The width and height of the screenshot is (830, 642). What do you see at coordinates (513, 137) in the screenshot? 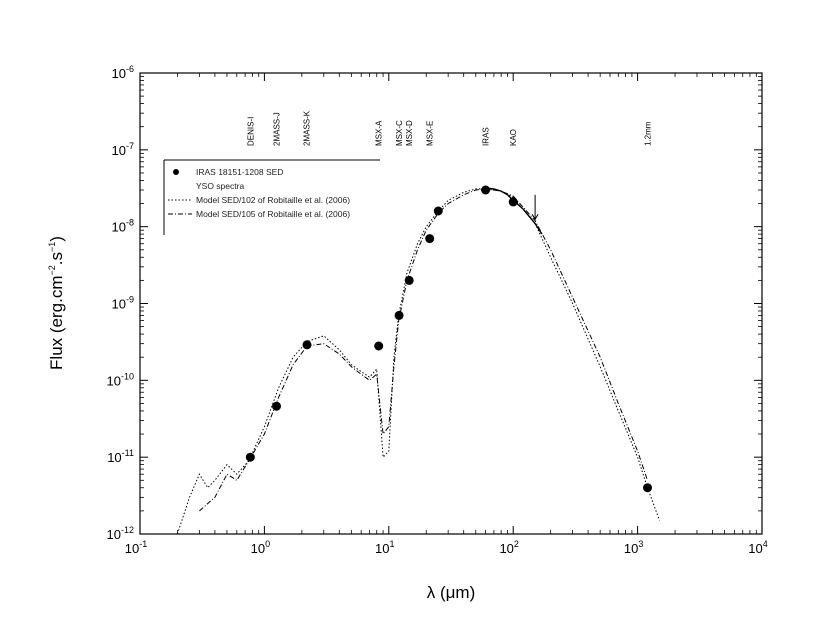
I see `band-label: KAO` at bounding box center [513, 137].